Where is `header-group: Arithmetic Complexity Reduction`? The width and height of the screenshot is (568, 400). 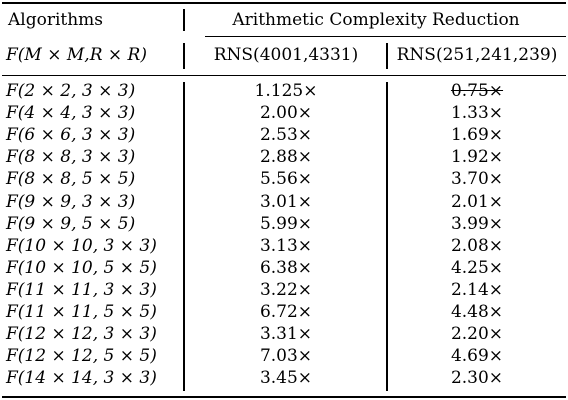 header-group: Arithmetic Complexity Reduction is located at coordinates (376, 20).